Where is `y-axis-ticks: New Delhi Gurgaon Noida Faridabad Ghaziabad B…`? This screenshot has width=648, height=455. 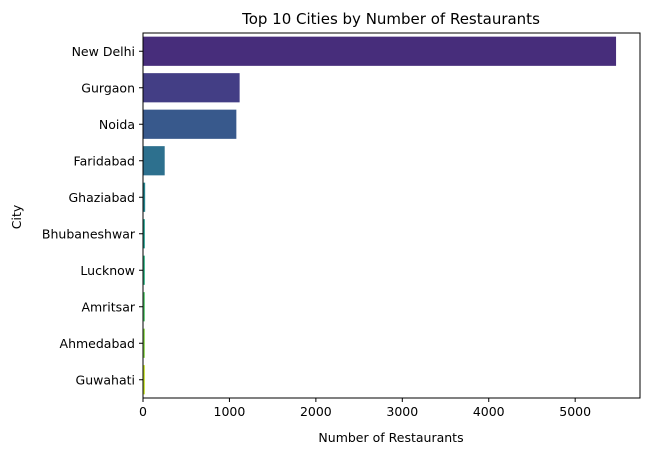 y-axis-ticks: New Delhi Gurgaon Noida Faridabad Ghaziabad B… is located at coordinates (92, 215).